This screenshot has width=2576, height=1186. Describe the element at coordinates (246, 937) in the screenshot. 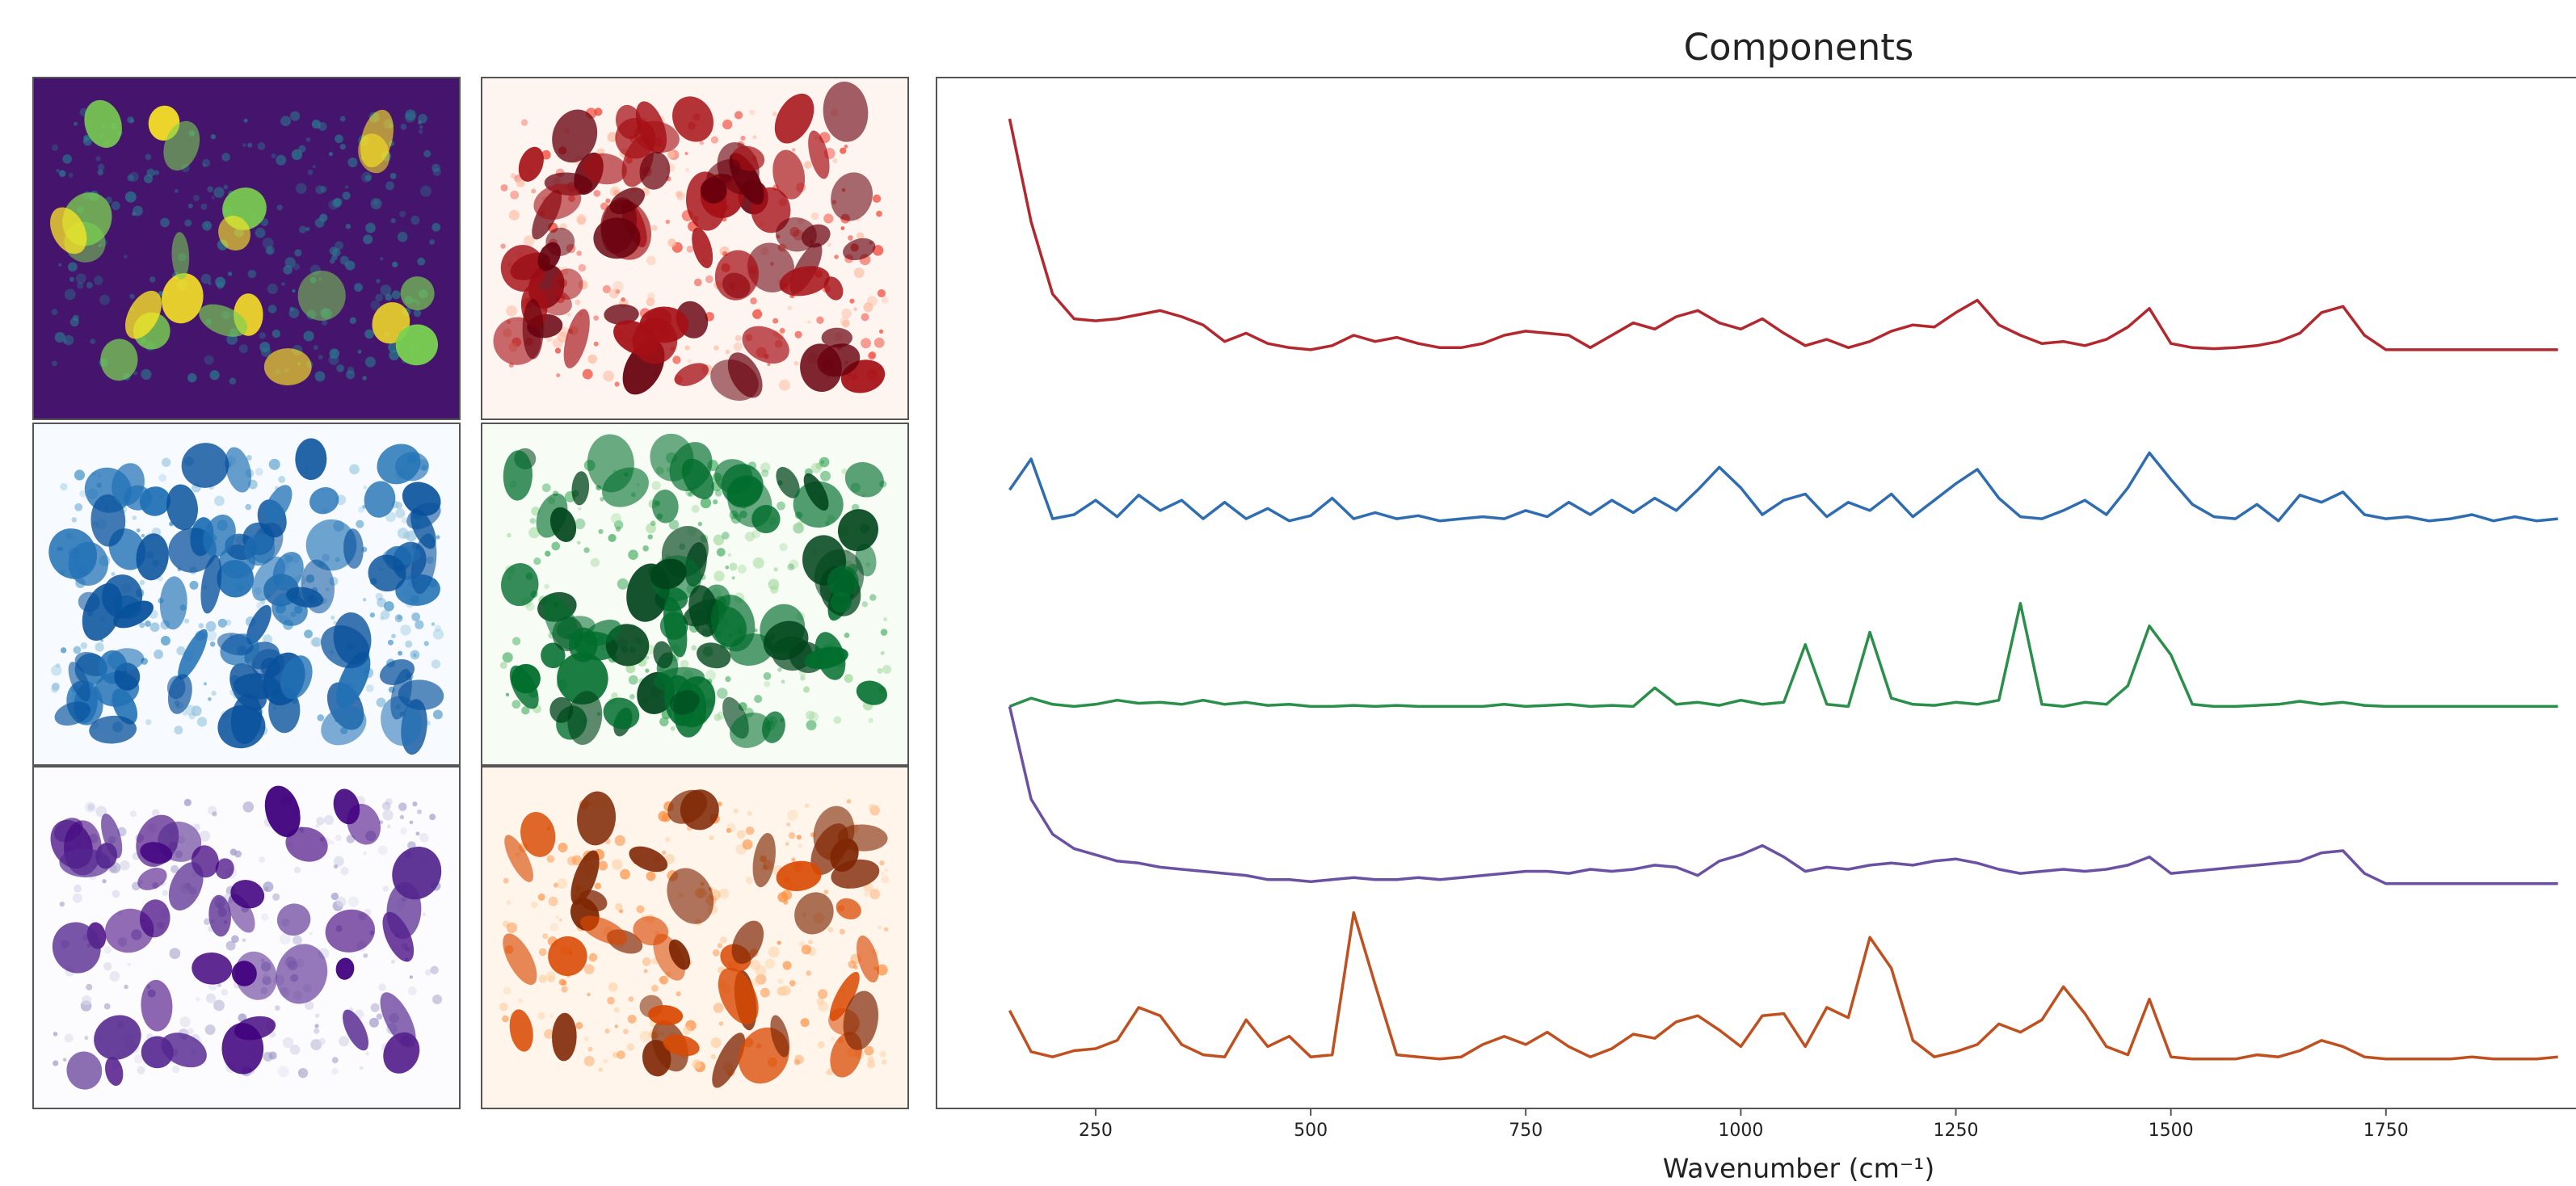

I see `panel-frame` at that location.